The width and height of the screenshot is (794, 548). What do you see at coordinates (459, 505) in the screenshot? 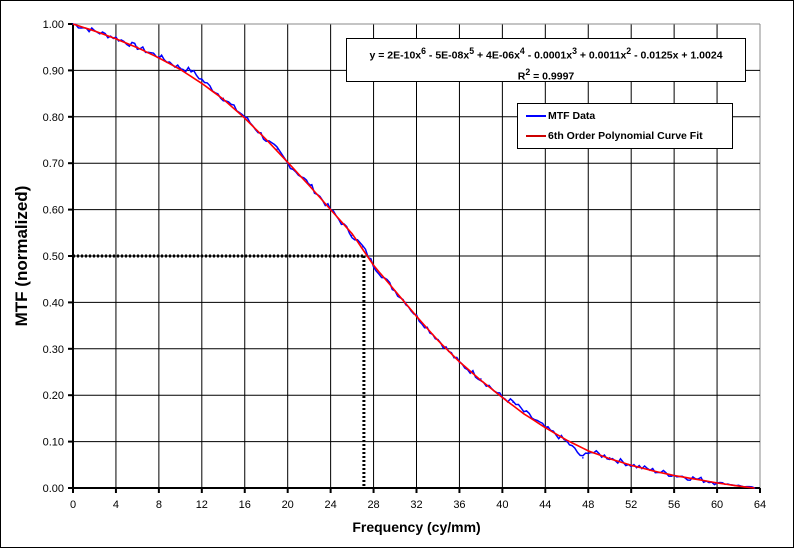
I see `x-tick-label: 36` at bounding box center [459, 505].